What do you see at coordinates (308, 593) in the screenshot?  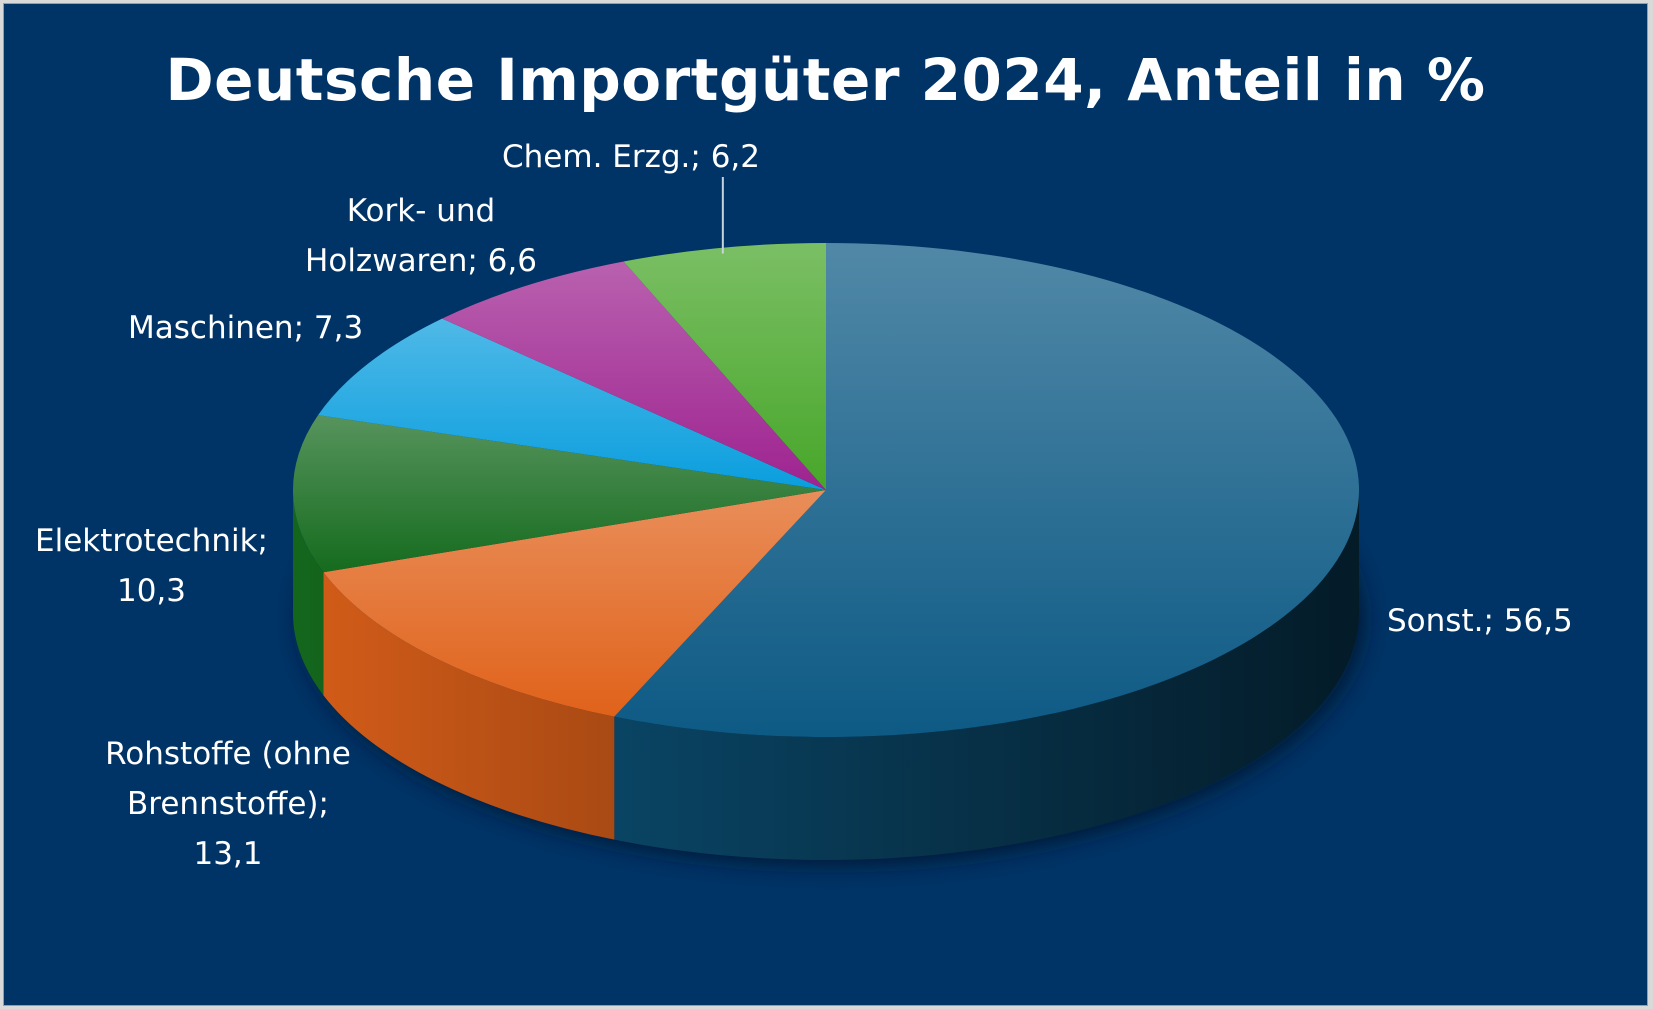 I see `slice-side-elektrotechnik` at bounding box center [308, 593].